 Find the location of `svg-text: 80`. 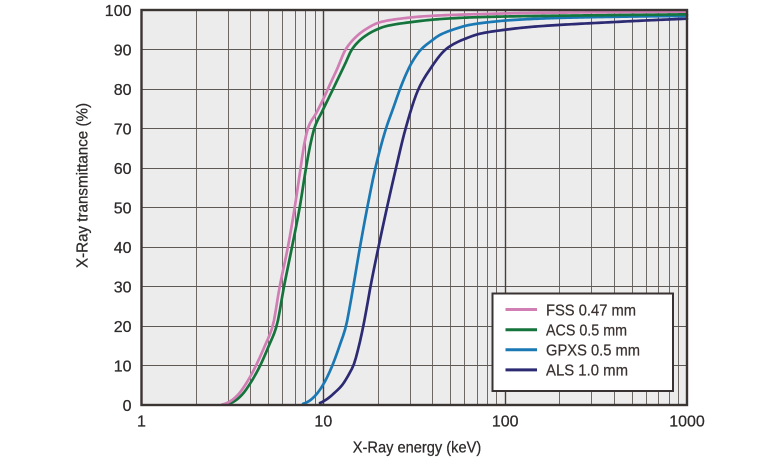

svg-text: 80 is located at coordinates (123, 90).